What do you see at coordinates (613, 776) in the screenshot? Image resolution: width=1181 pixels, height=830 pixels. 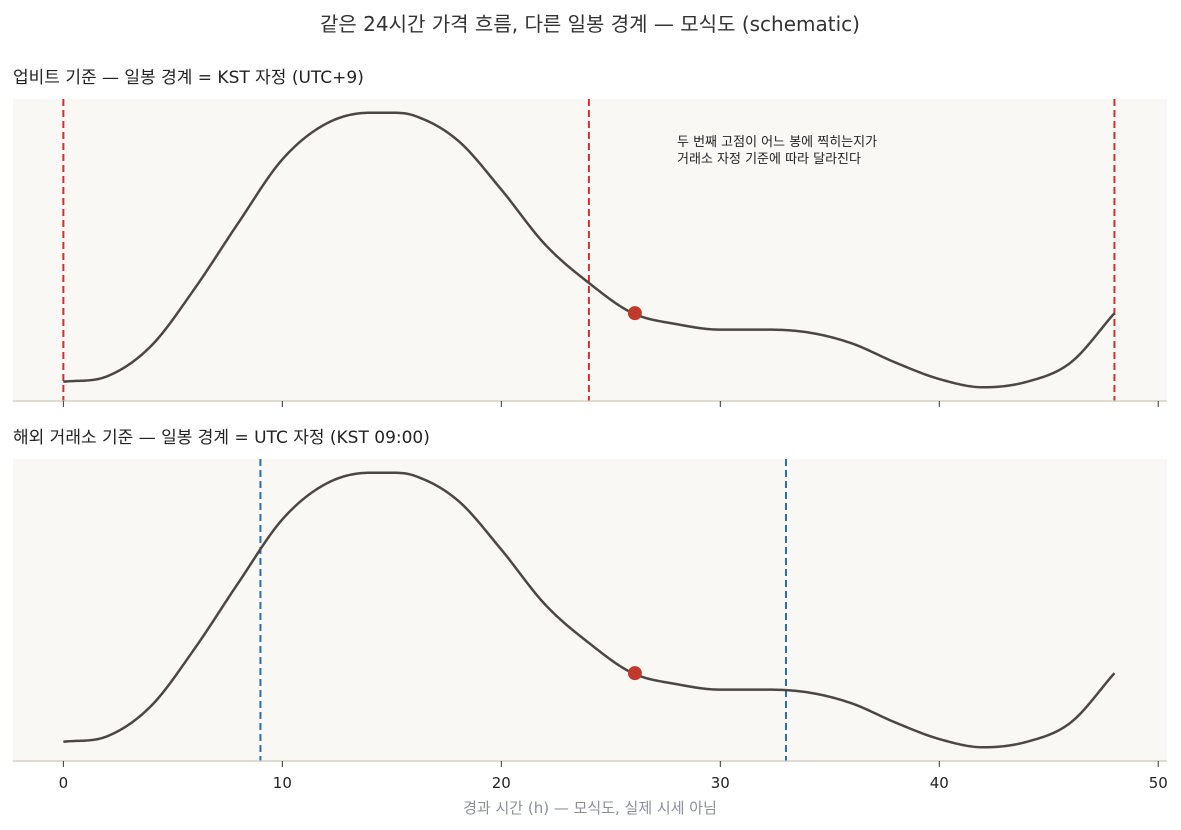 I see `bottom-x-ticks: 0 10 20 30 40 50` at bounding box center [613, 776].